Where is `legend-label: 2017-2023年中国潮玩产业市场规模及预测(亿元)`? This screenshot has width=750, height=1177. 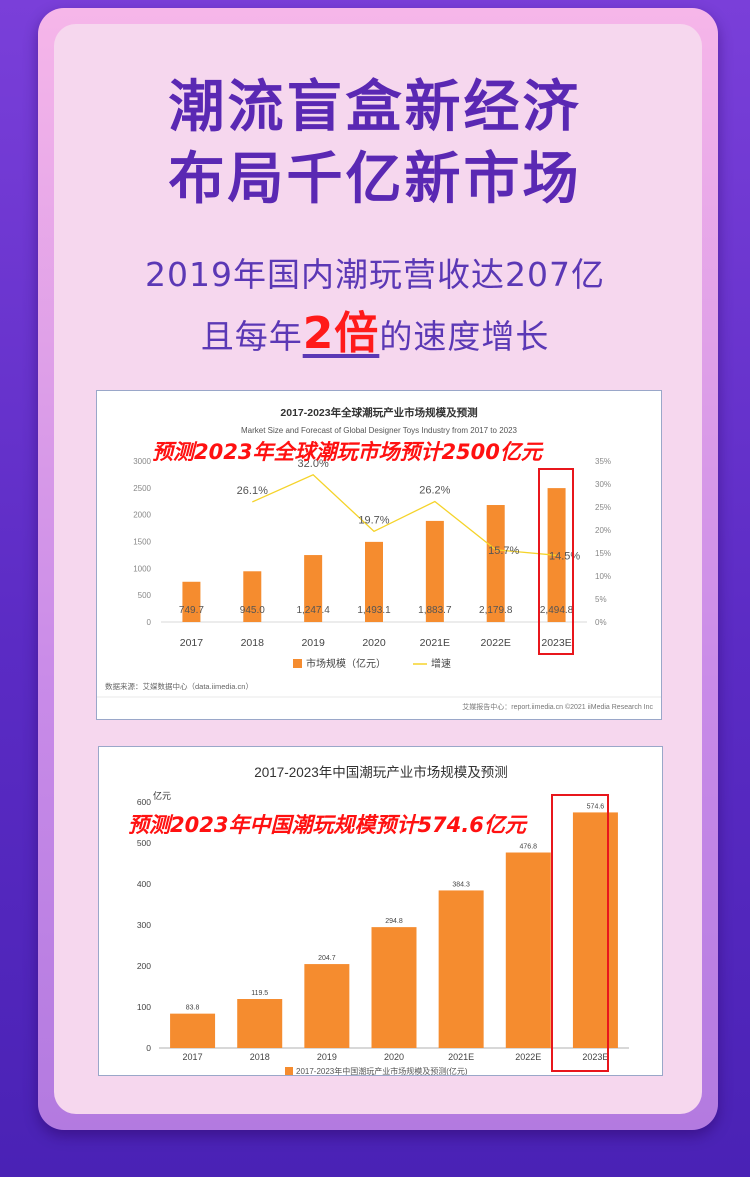
legend-label: 2017-2023年中国潮玩产业市场规模及预测(亿元) is located at coordinates (382, 1070).